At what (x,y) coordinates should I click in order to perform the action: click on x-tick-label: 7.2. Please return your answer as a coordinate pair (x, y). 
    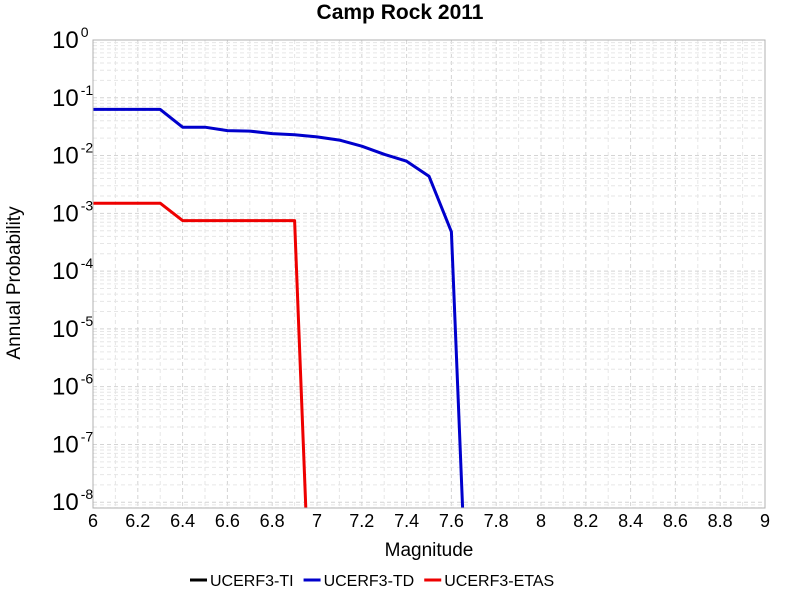
    Looking at the image, I should click on (361, 521).